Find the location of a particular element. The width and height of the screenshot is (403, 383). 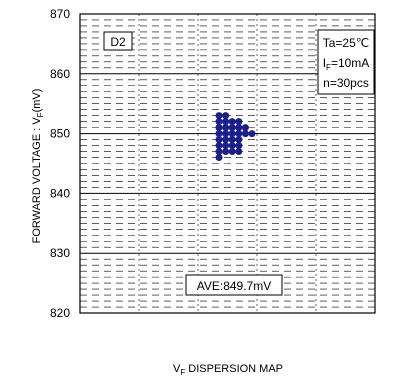

condition-sample-count: n=30pcs is located at coordinates (346, 83).